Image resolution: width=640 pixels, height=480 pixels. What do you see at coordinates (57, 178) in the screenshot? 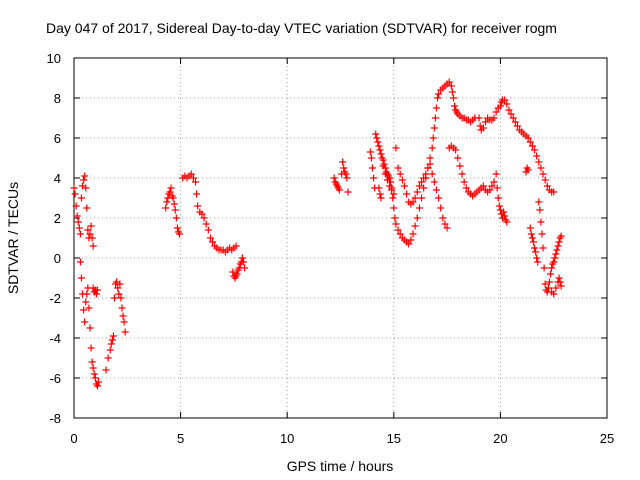
I see `y-tick-label: 4` at bounding box center [57, 178].